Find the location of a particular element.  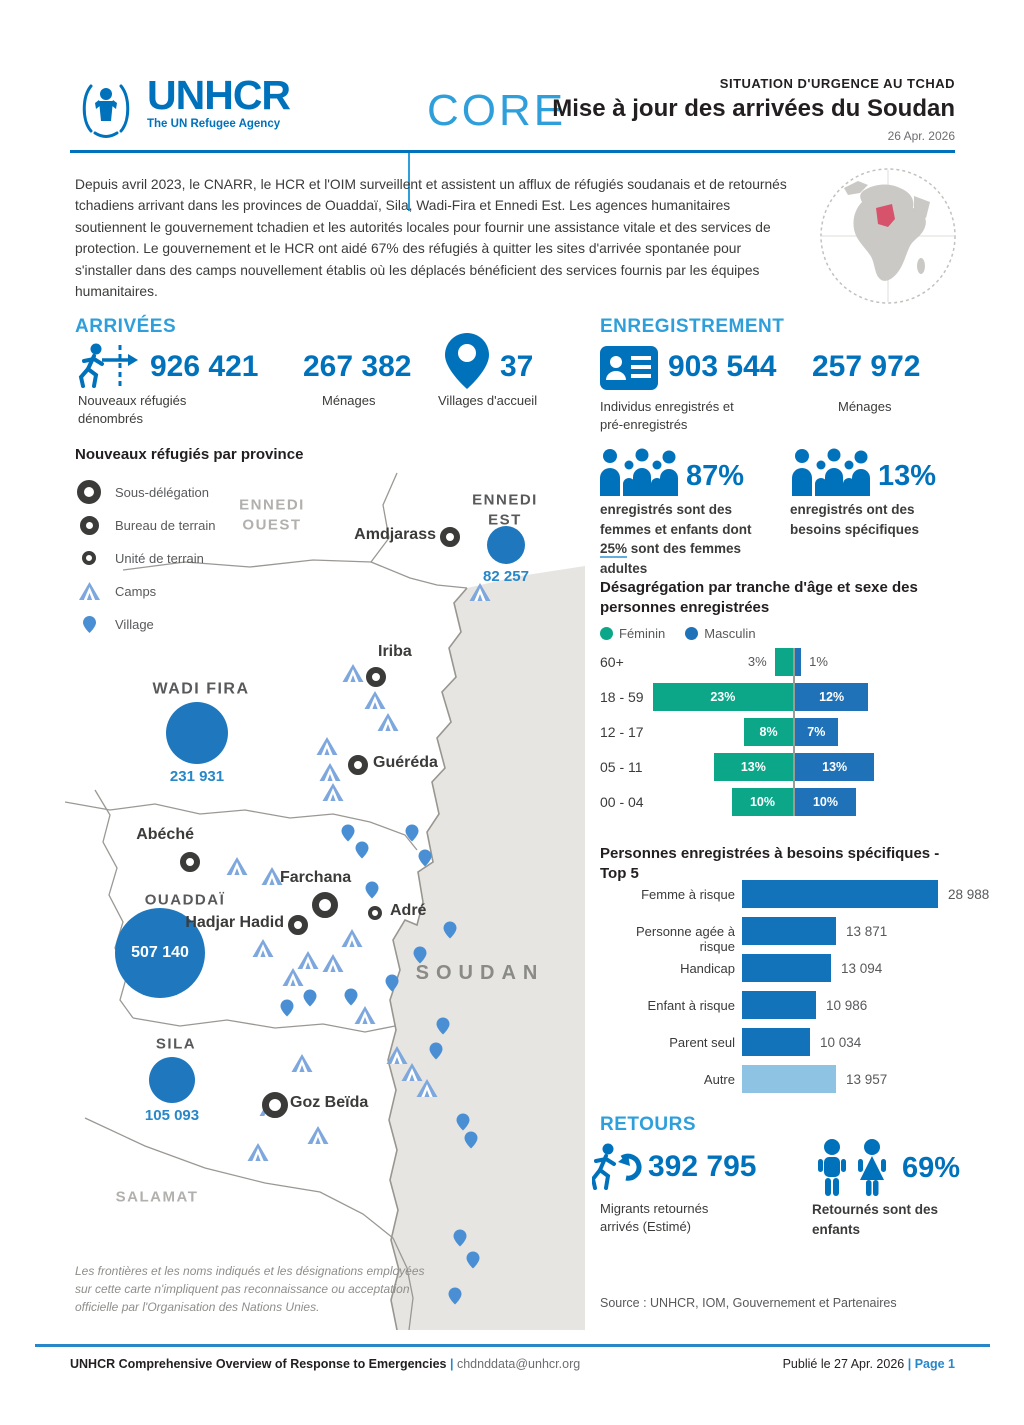

returnees-label: Migrants retournés arrivés (Estimé) is located at coordinates (654, 1217).